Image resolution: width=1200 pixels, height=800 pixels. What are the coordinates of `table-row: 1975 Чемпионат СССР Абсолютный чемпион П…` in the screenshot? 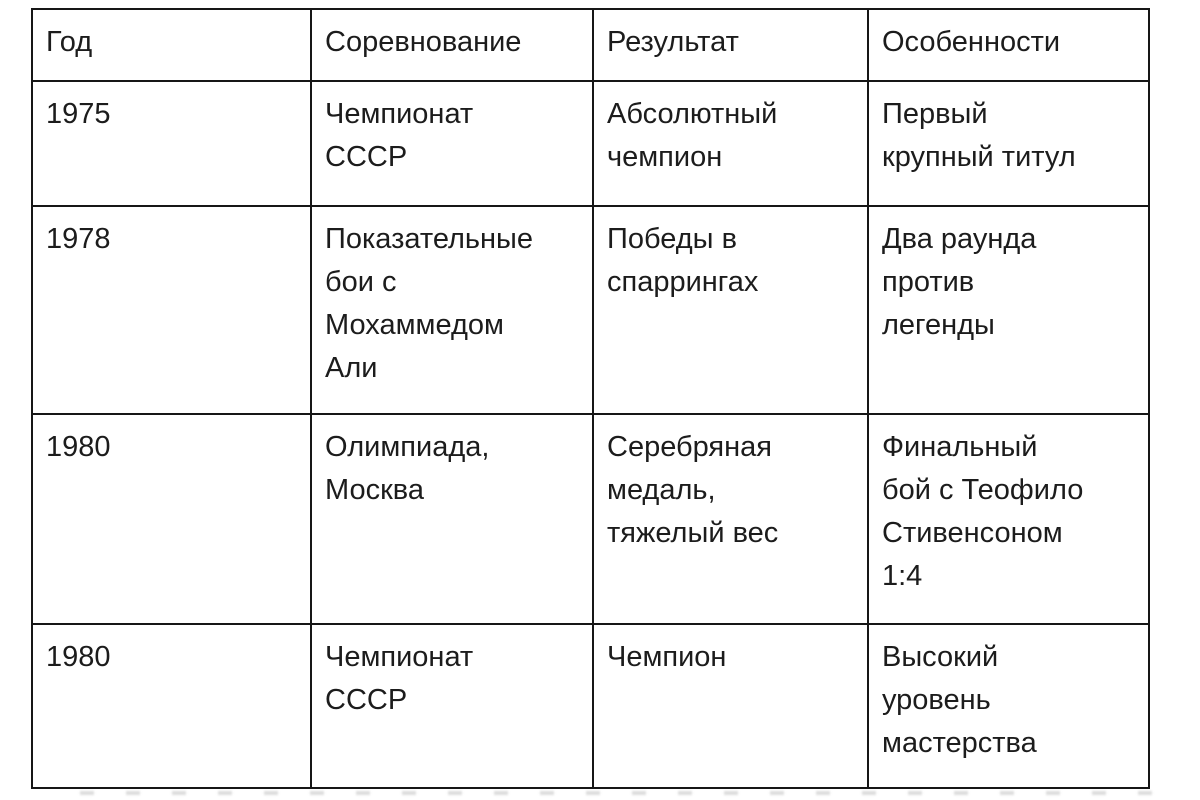 It's located at (590, 143).